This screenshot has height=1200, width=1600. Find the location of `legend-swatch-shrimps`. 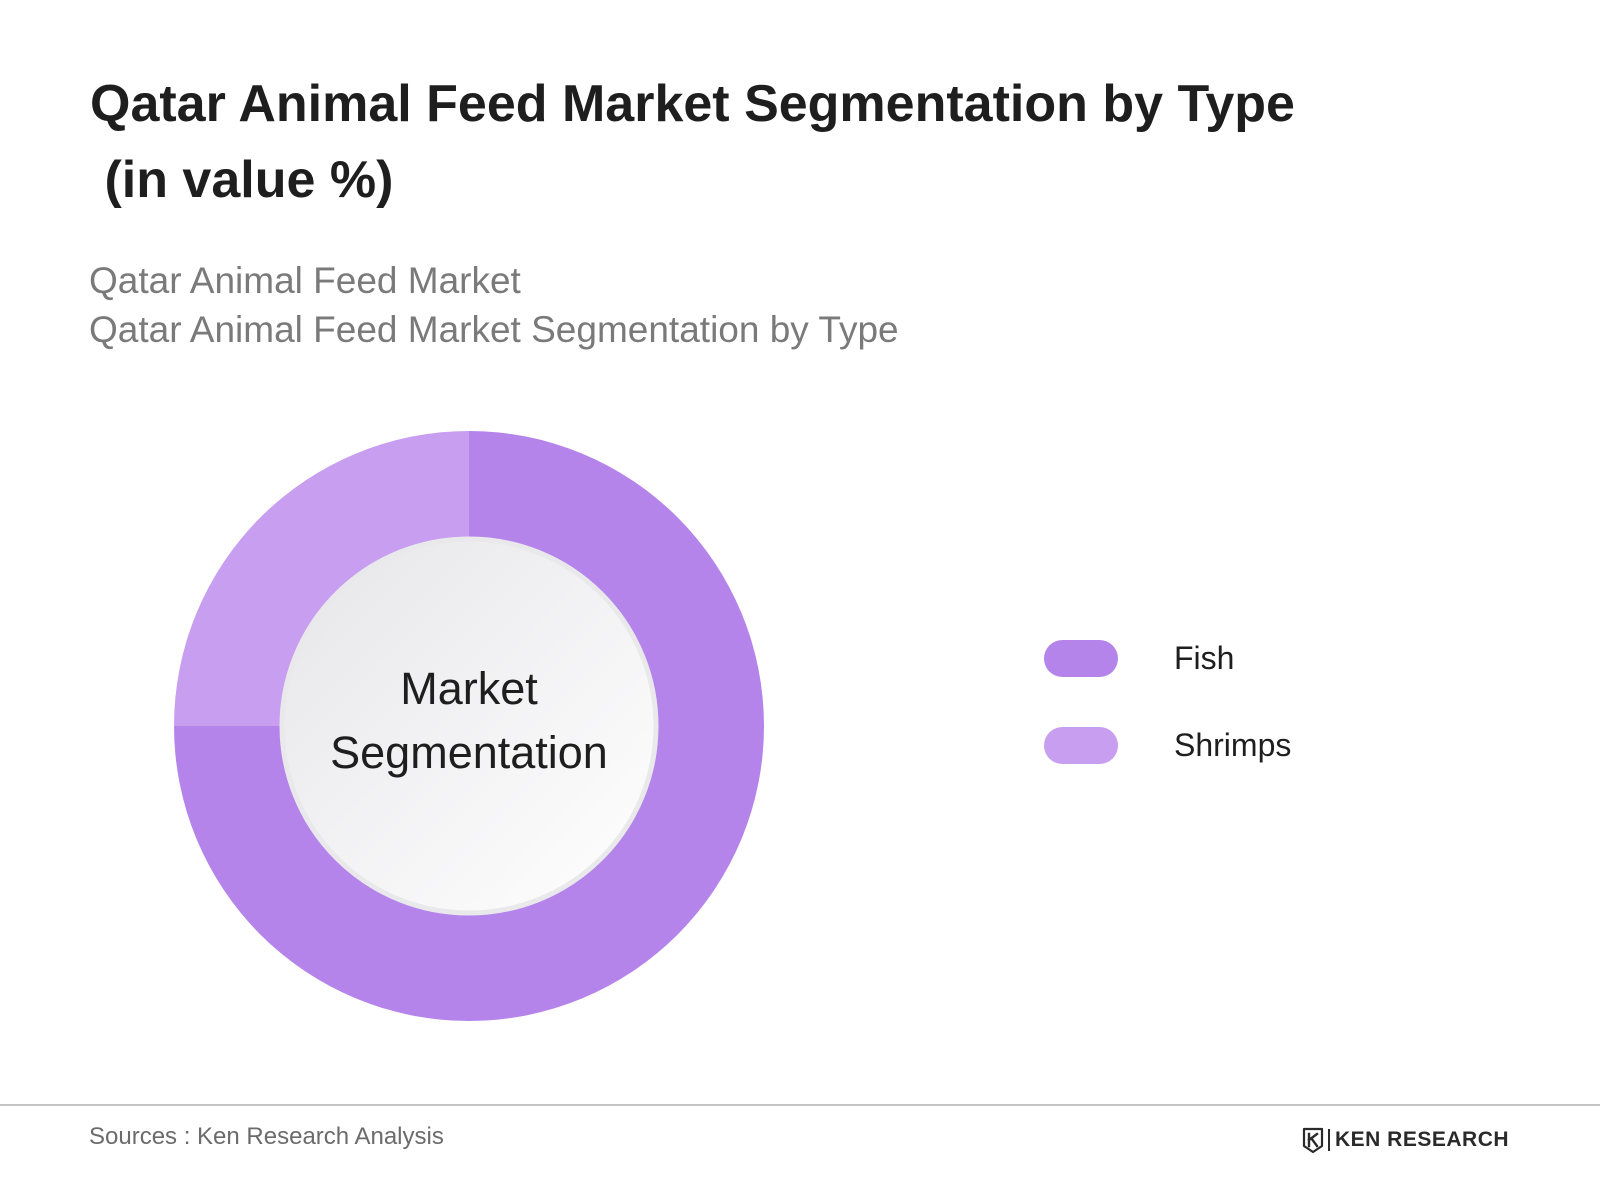

legend-swatch-shrimps is located at coordinates (1081, 745).